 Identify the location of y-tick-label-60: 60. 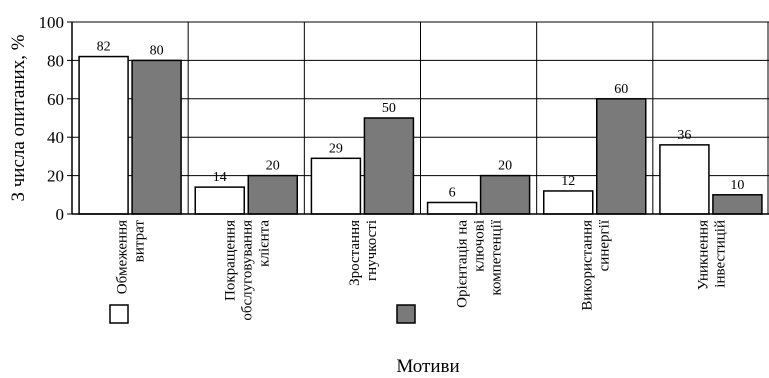
(55, 99).